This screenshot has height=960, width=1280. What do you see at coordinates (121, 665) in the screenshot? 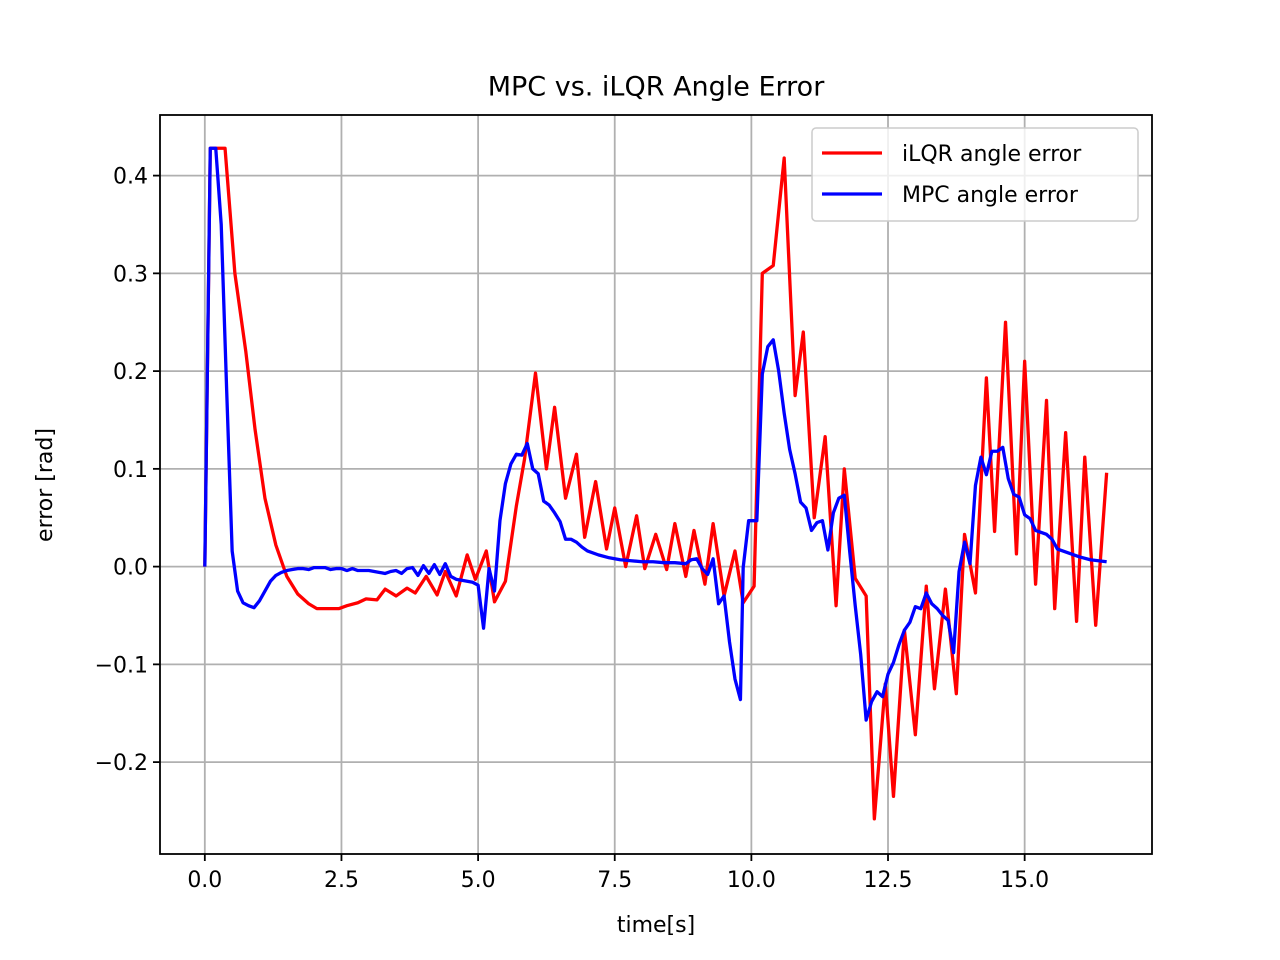
I see `y-tick-label: −0.1` at bounding box center [121, 665].